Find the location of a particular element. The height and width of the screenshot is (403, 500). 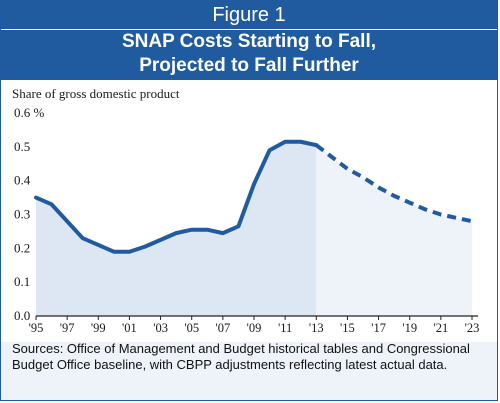

x-tick-label: '21 is located at coordinates (440, 328).